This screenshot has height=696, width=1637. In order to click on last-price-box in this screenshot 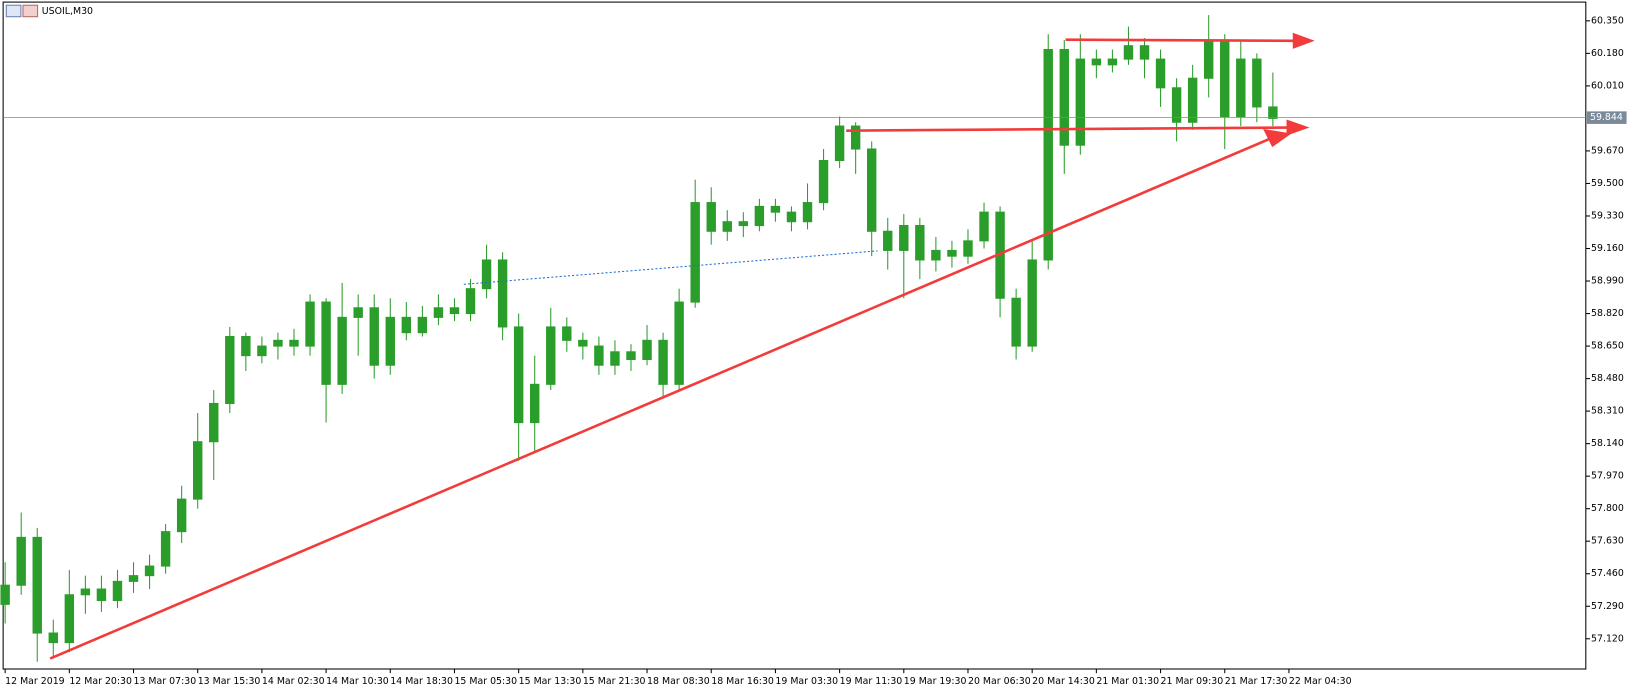, I will do `click(1606, 117)`.